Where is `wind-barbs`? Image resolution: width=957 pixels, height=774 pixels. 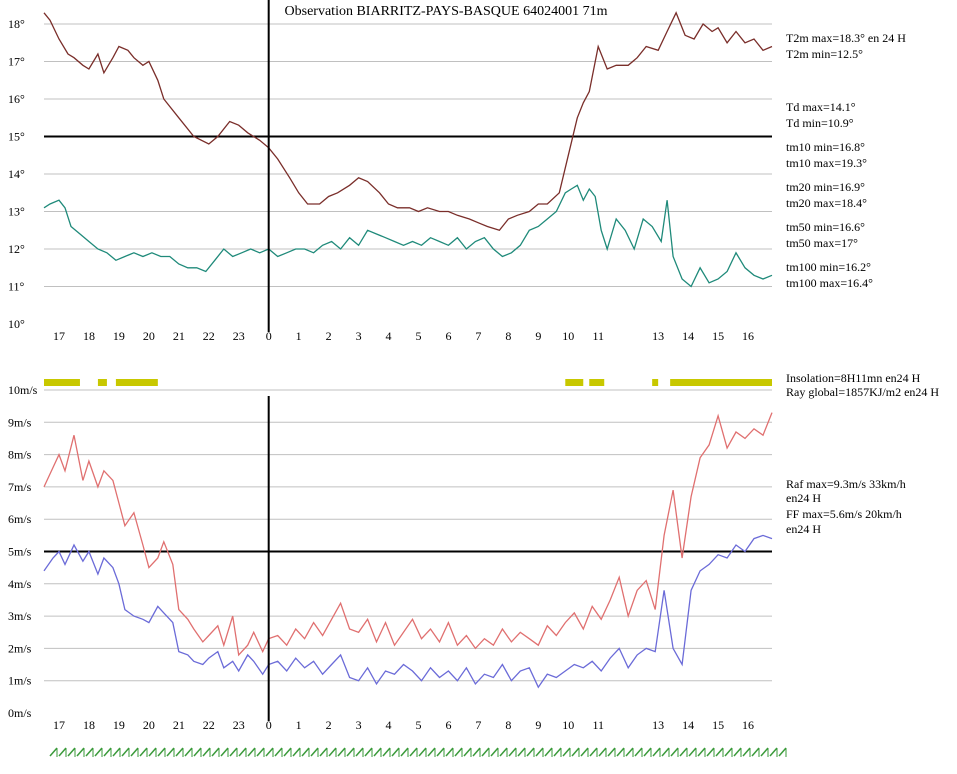 wind-barbs is located at coordinates (418, 752).